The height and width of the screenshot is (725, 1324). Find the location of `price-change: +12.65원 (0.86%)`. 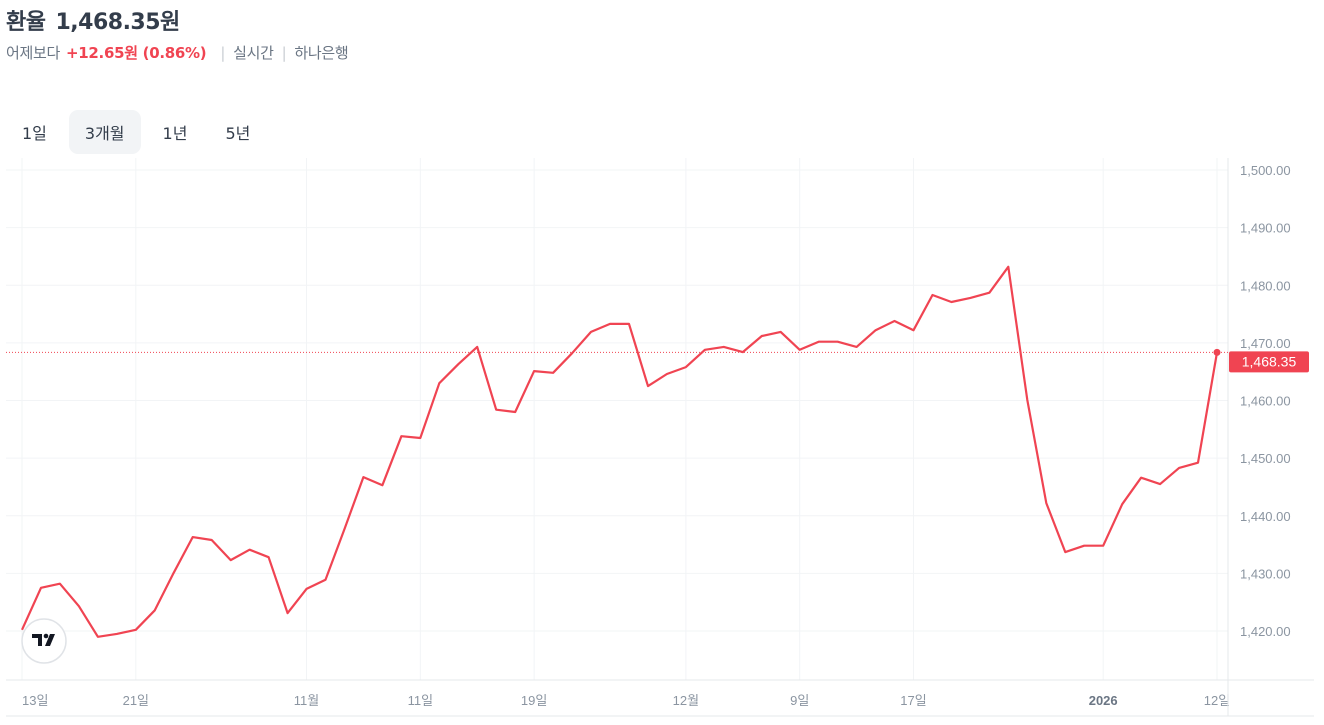

price-change: +12.65원 (0.86%) is located at coordinates (136, 53).